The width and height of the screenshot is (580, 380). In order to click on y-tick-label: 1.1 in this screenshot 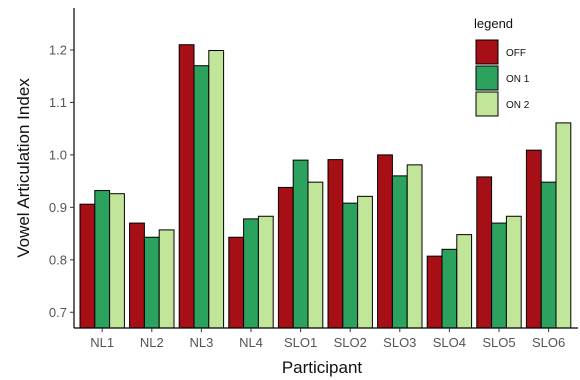, I will do `click(58, 102)`.